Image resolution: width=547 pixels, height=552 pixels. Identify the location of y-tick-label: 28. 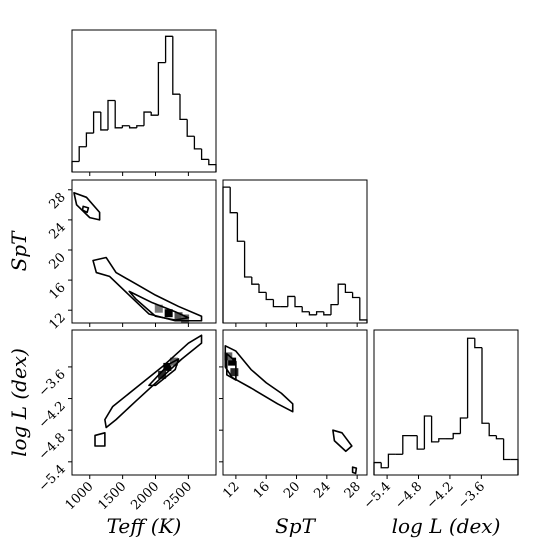
(58, 201).